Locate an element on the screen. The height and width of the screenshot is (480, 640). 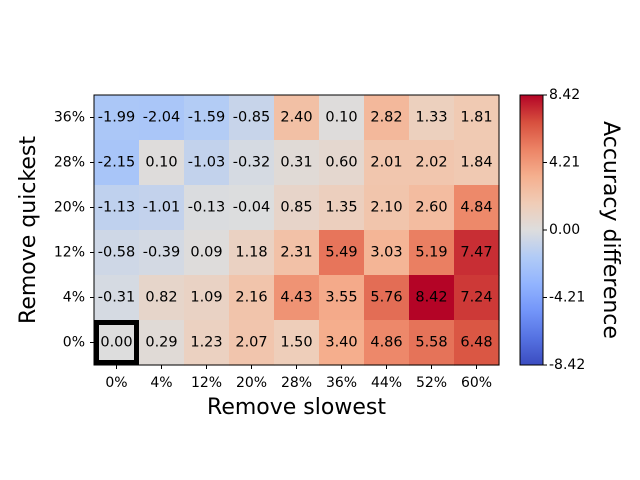
cell-value-label: -0.13 is located at coordinates (207, 208).